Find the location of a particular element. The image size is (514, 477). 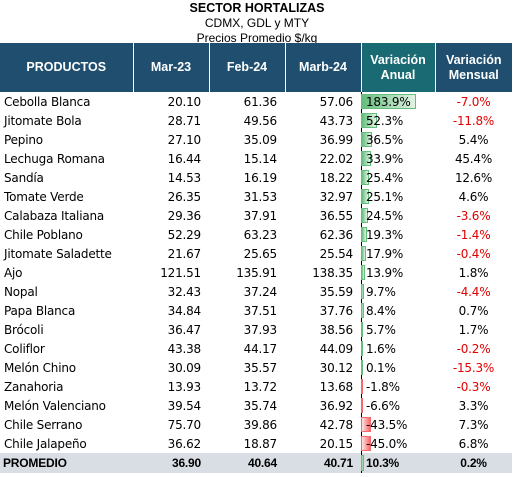

price-mar23: 121.51 is located at coordinates (180, 272).